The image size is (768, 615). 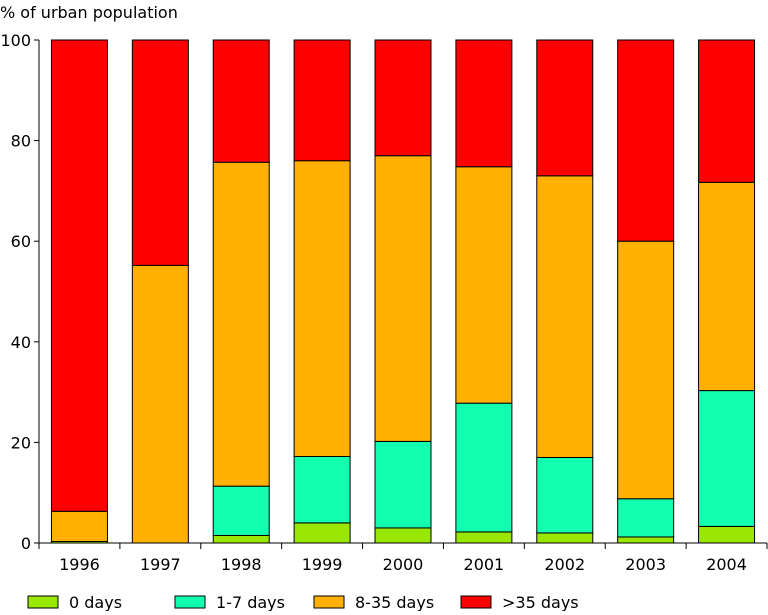 What do you see at coordinates (89, 12) in the screenshot?
I see `y-axis-title: % of urban population` at bounding box center [89, 12].